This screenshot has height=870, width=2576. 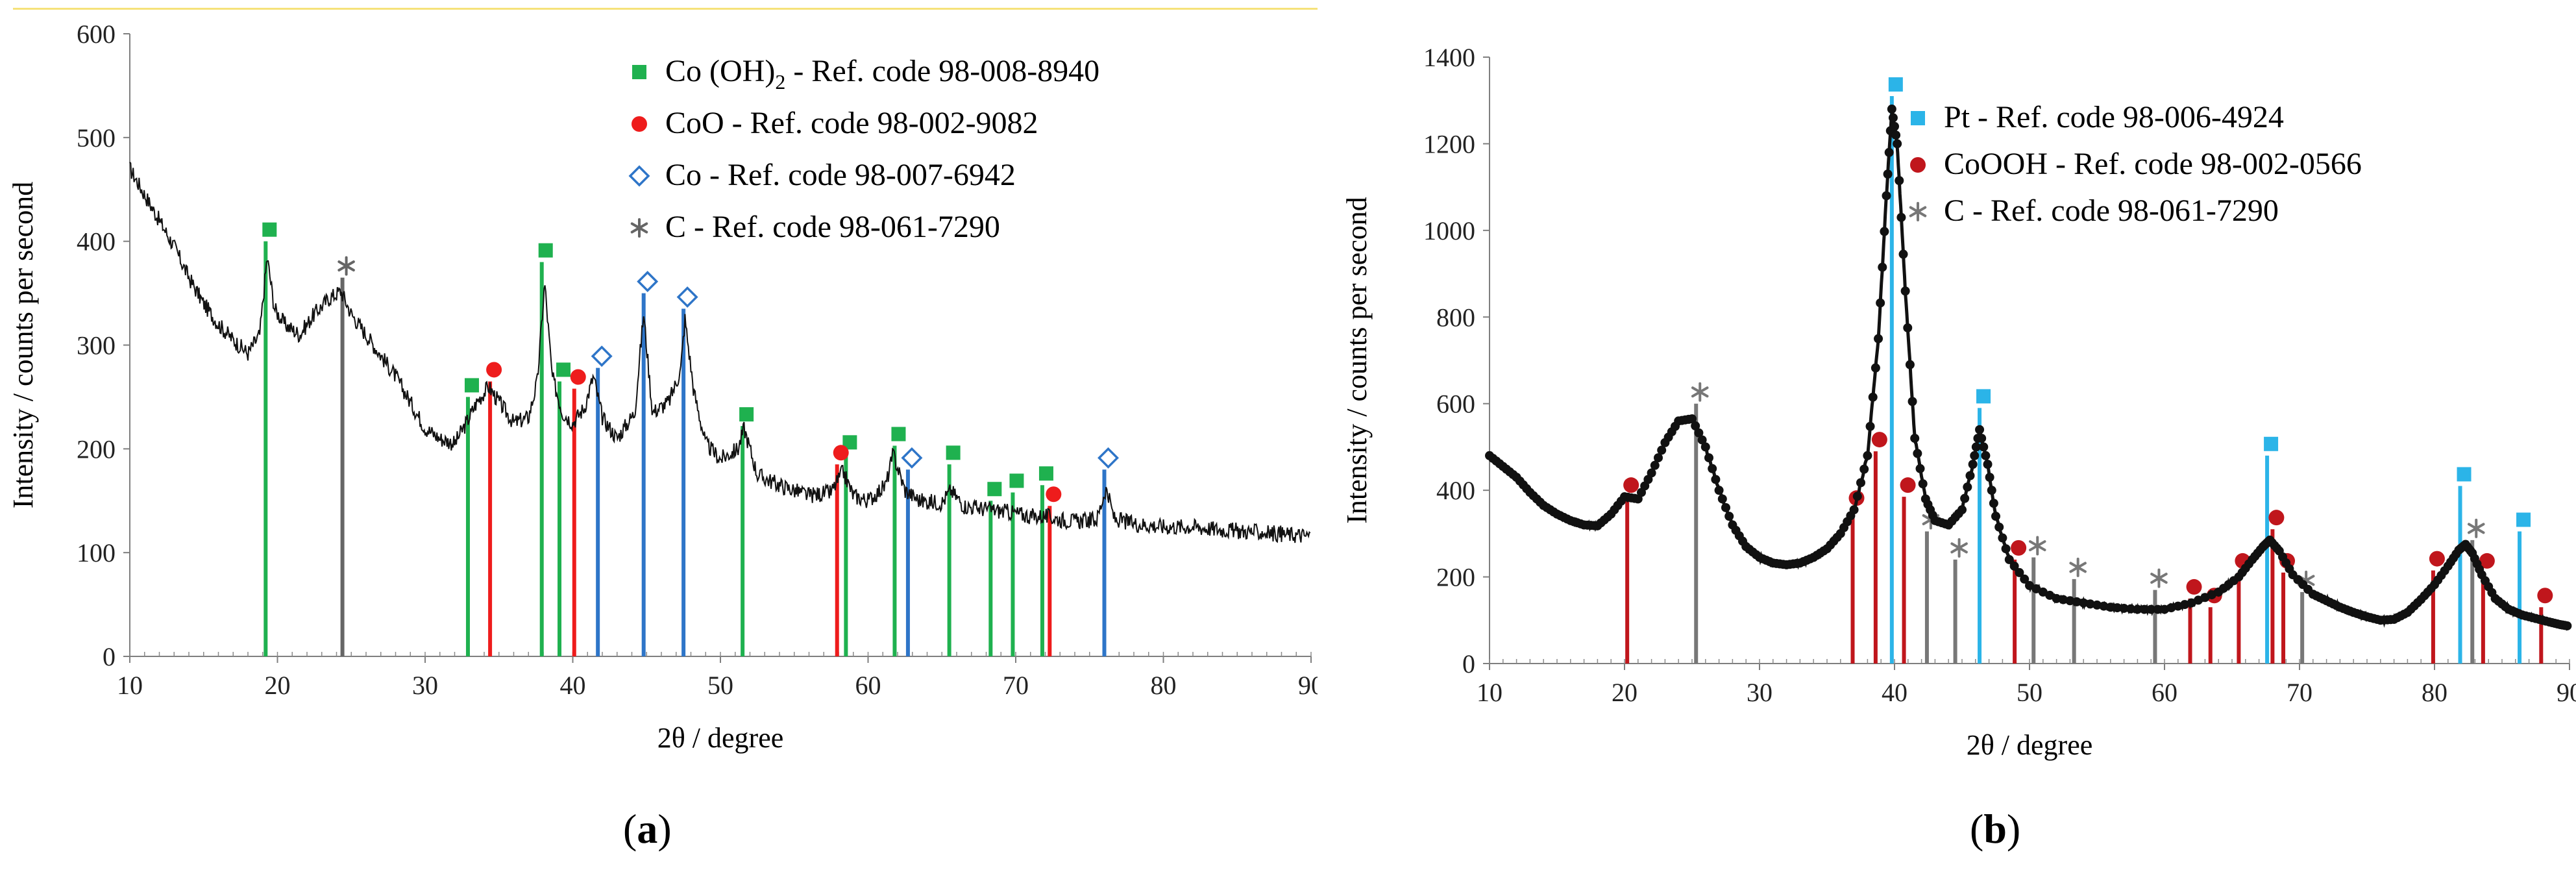 I want to click on x-tick-label: 40, so click(x=1894, y=692).